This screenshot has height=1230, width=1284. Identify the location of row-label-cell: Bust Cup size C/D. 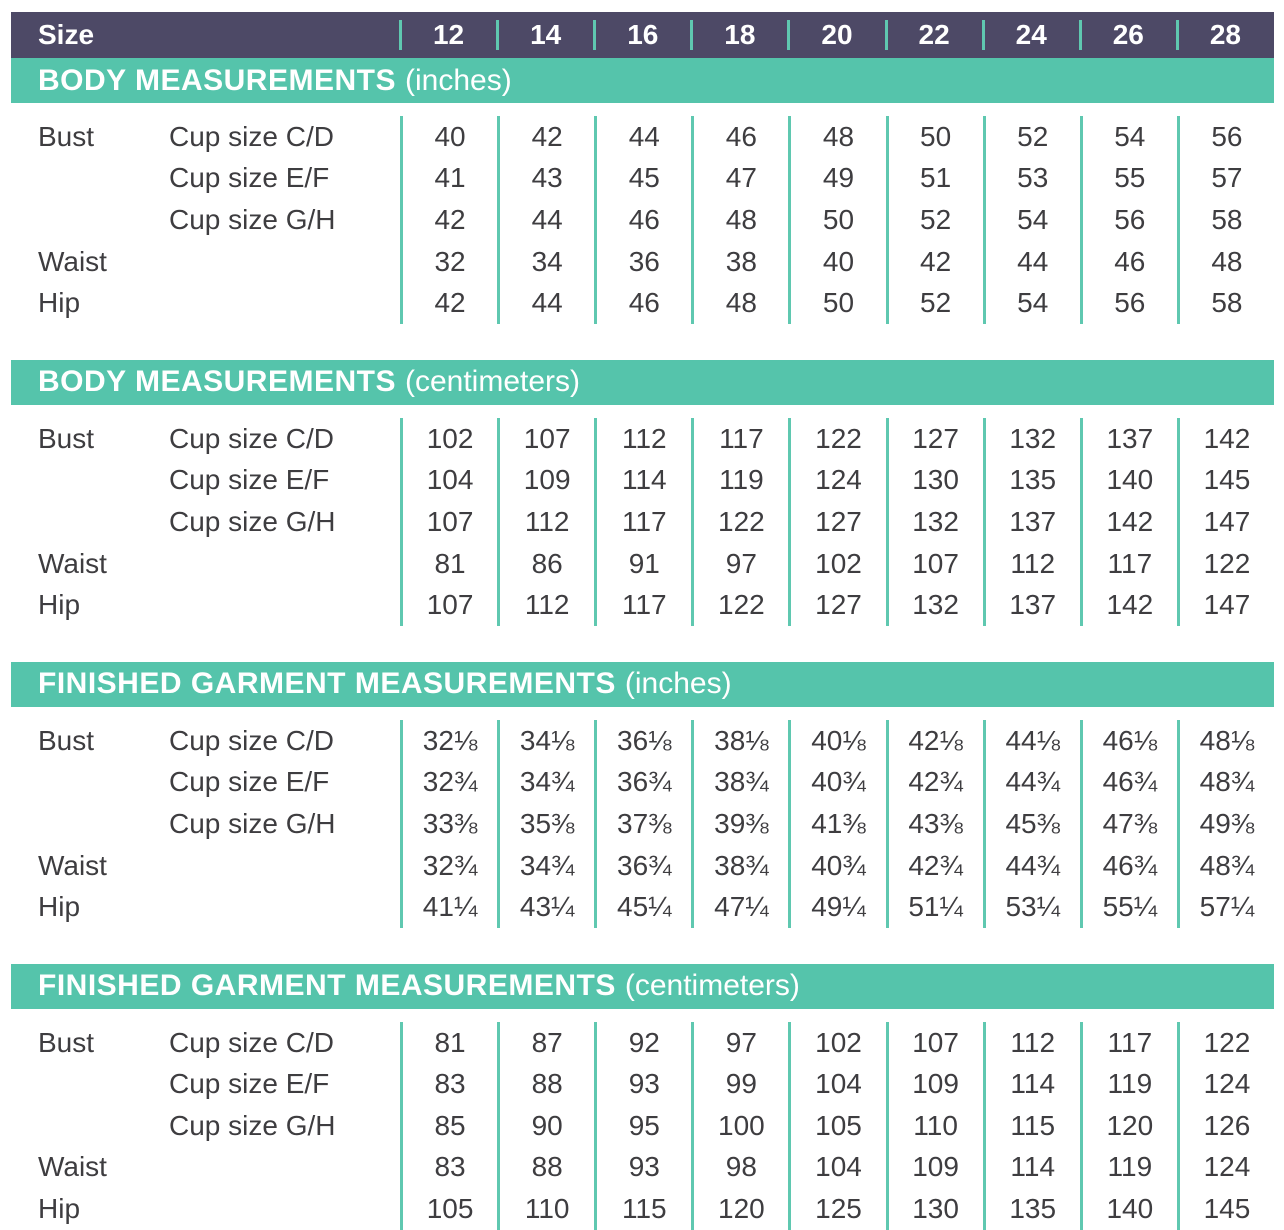
(205, 439).